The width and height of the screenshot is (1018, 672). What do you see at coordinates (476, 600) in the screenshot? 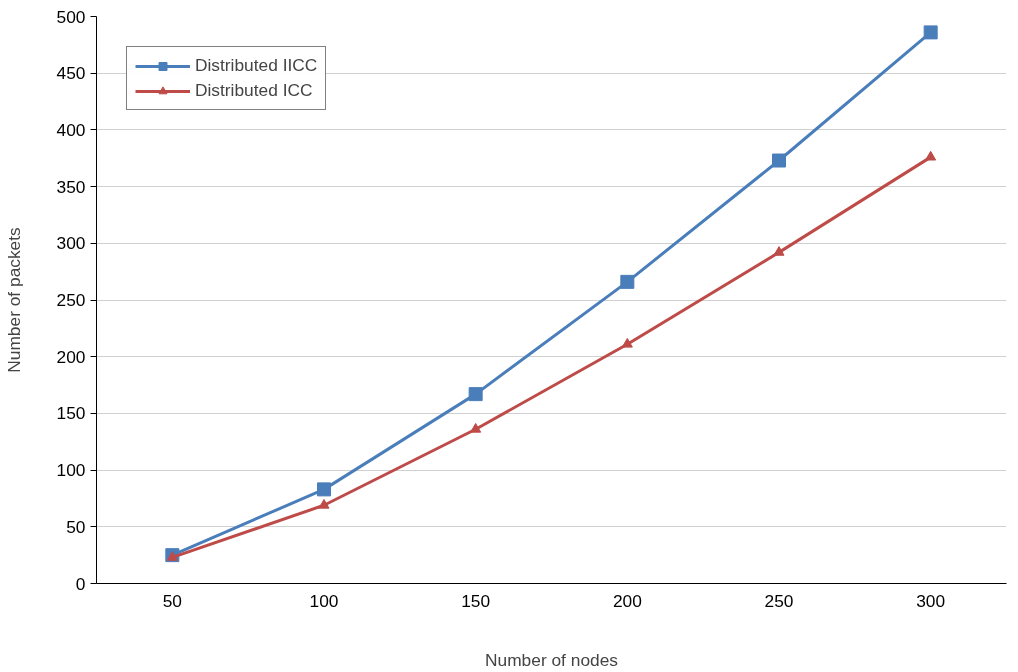
I see `x-tick-label: 150` at bounding box center [476, 600].